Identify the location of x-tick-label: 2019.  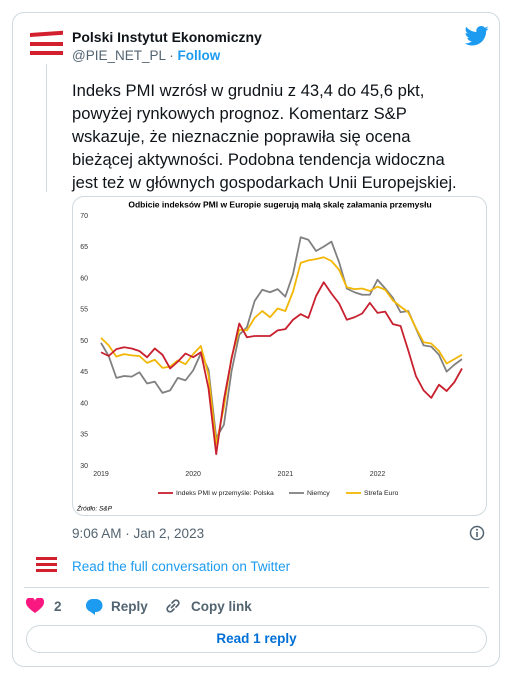
(101, 474).